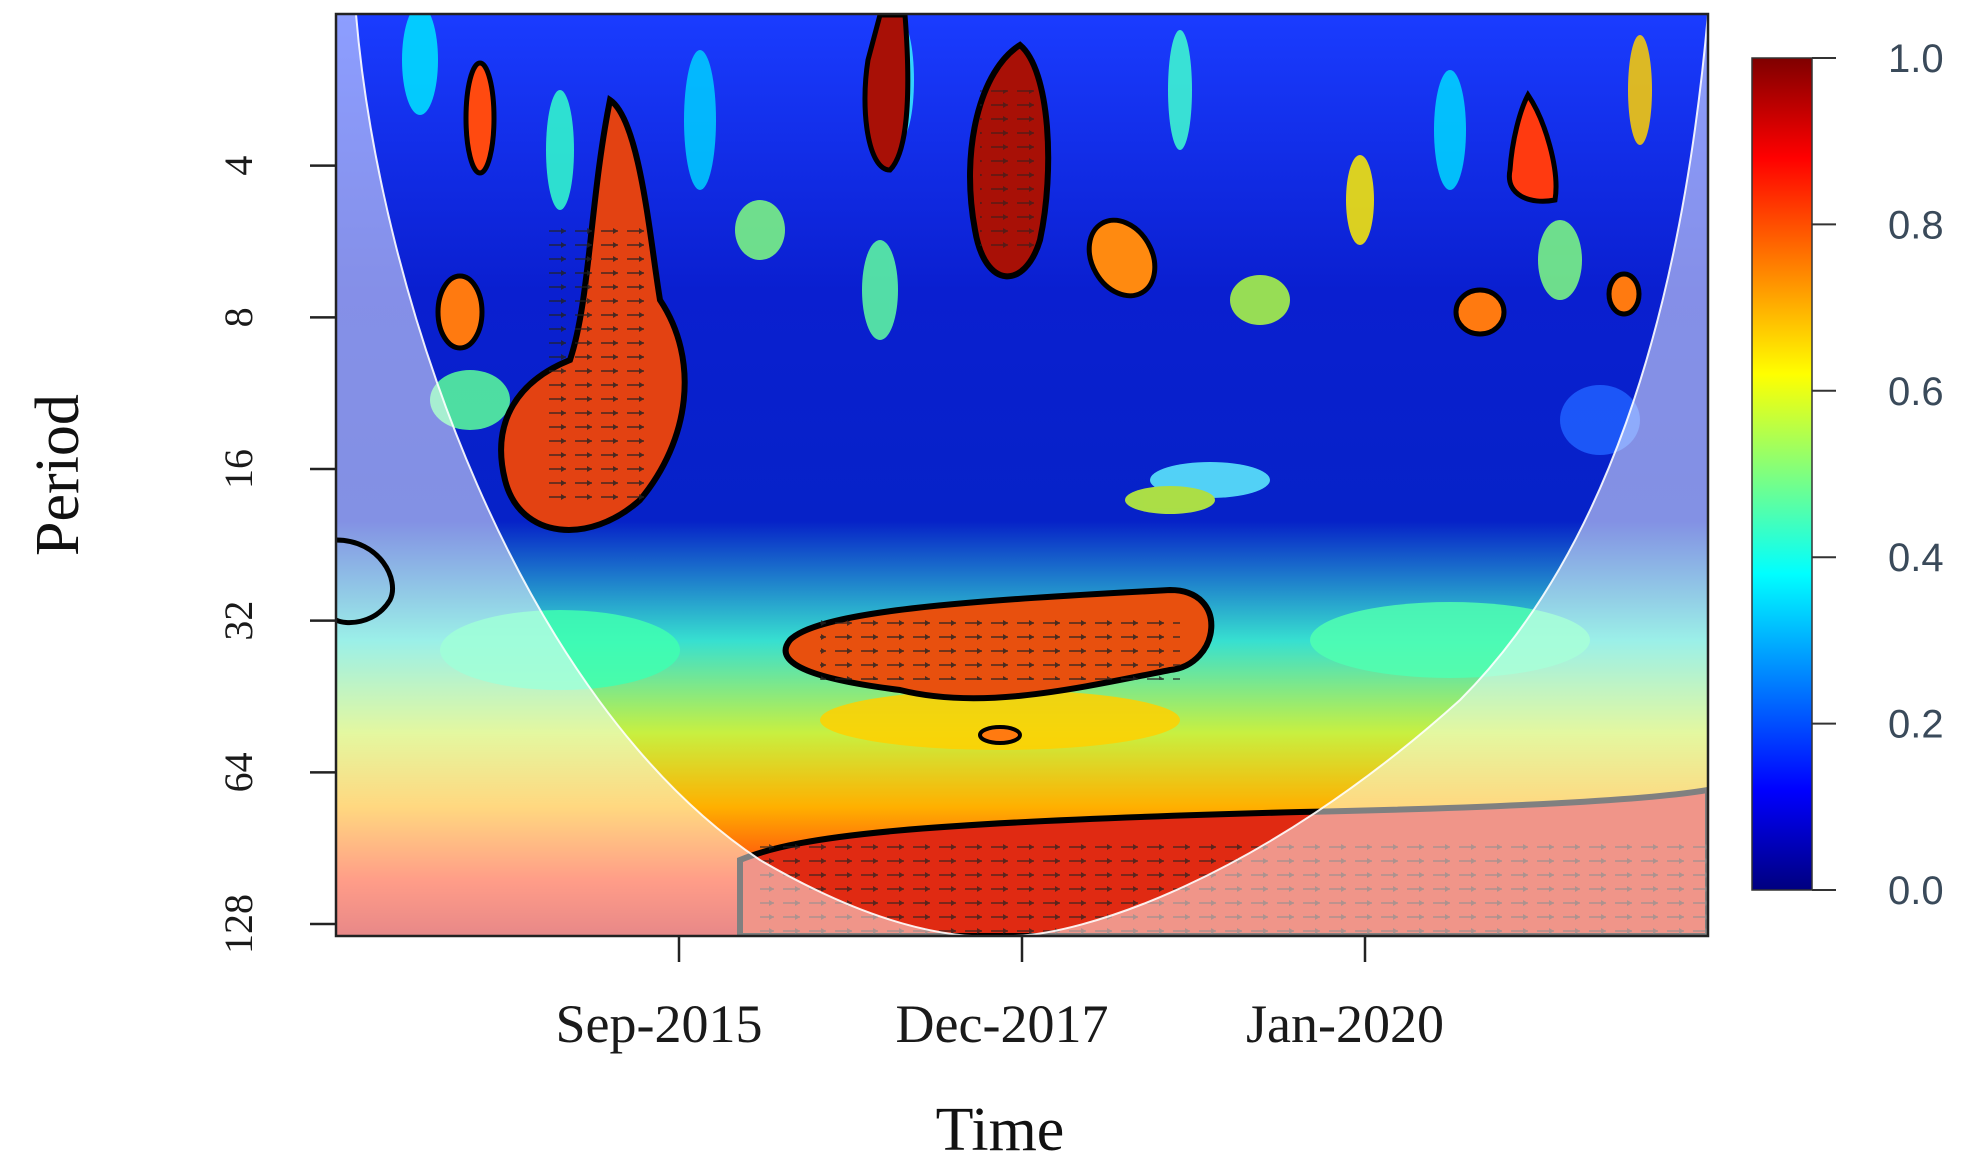  I want to click on left-edge-contour, so click(366, 581).